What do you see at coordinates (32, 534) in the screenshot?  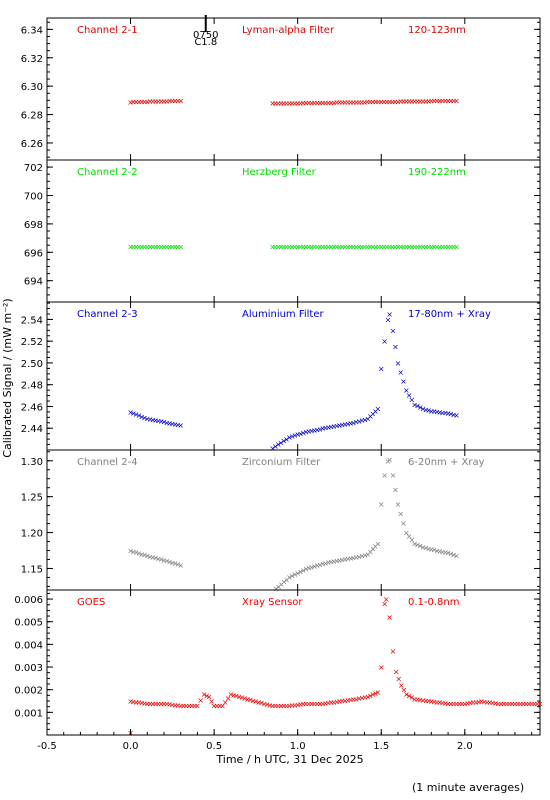 I see `y-tick-label: 1.20` at bounding box center [32, 534].